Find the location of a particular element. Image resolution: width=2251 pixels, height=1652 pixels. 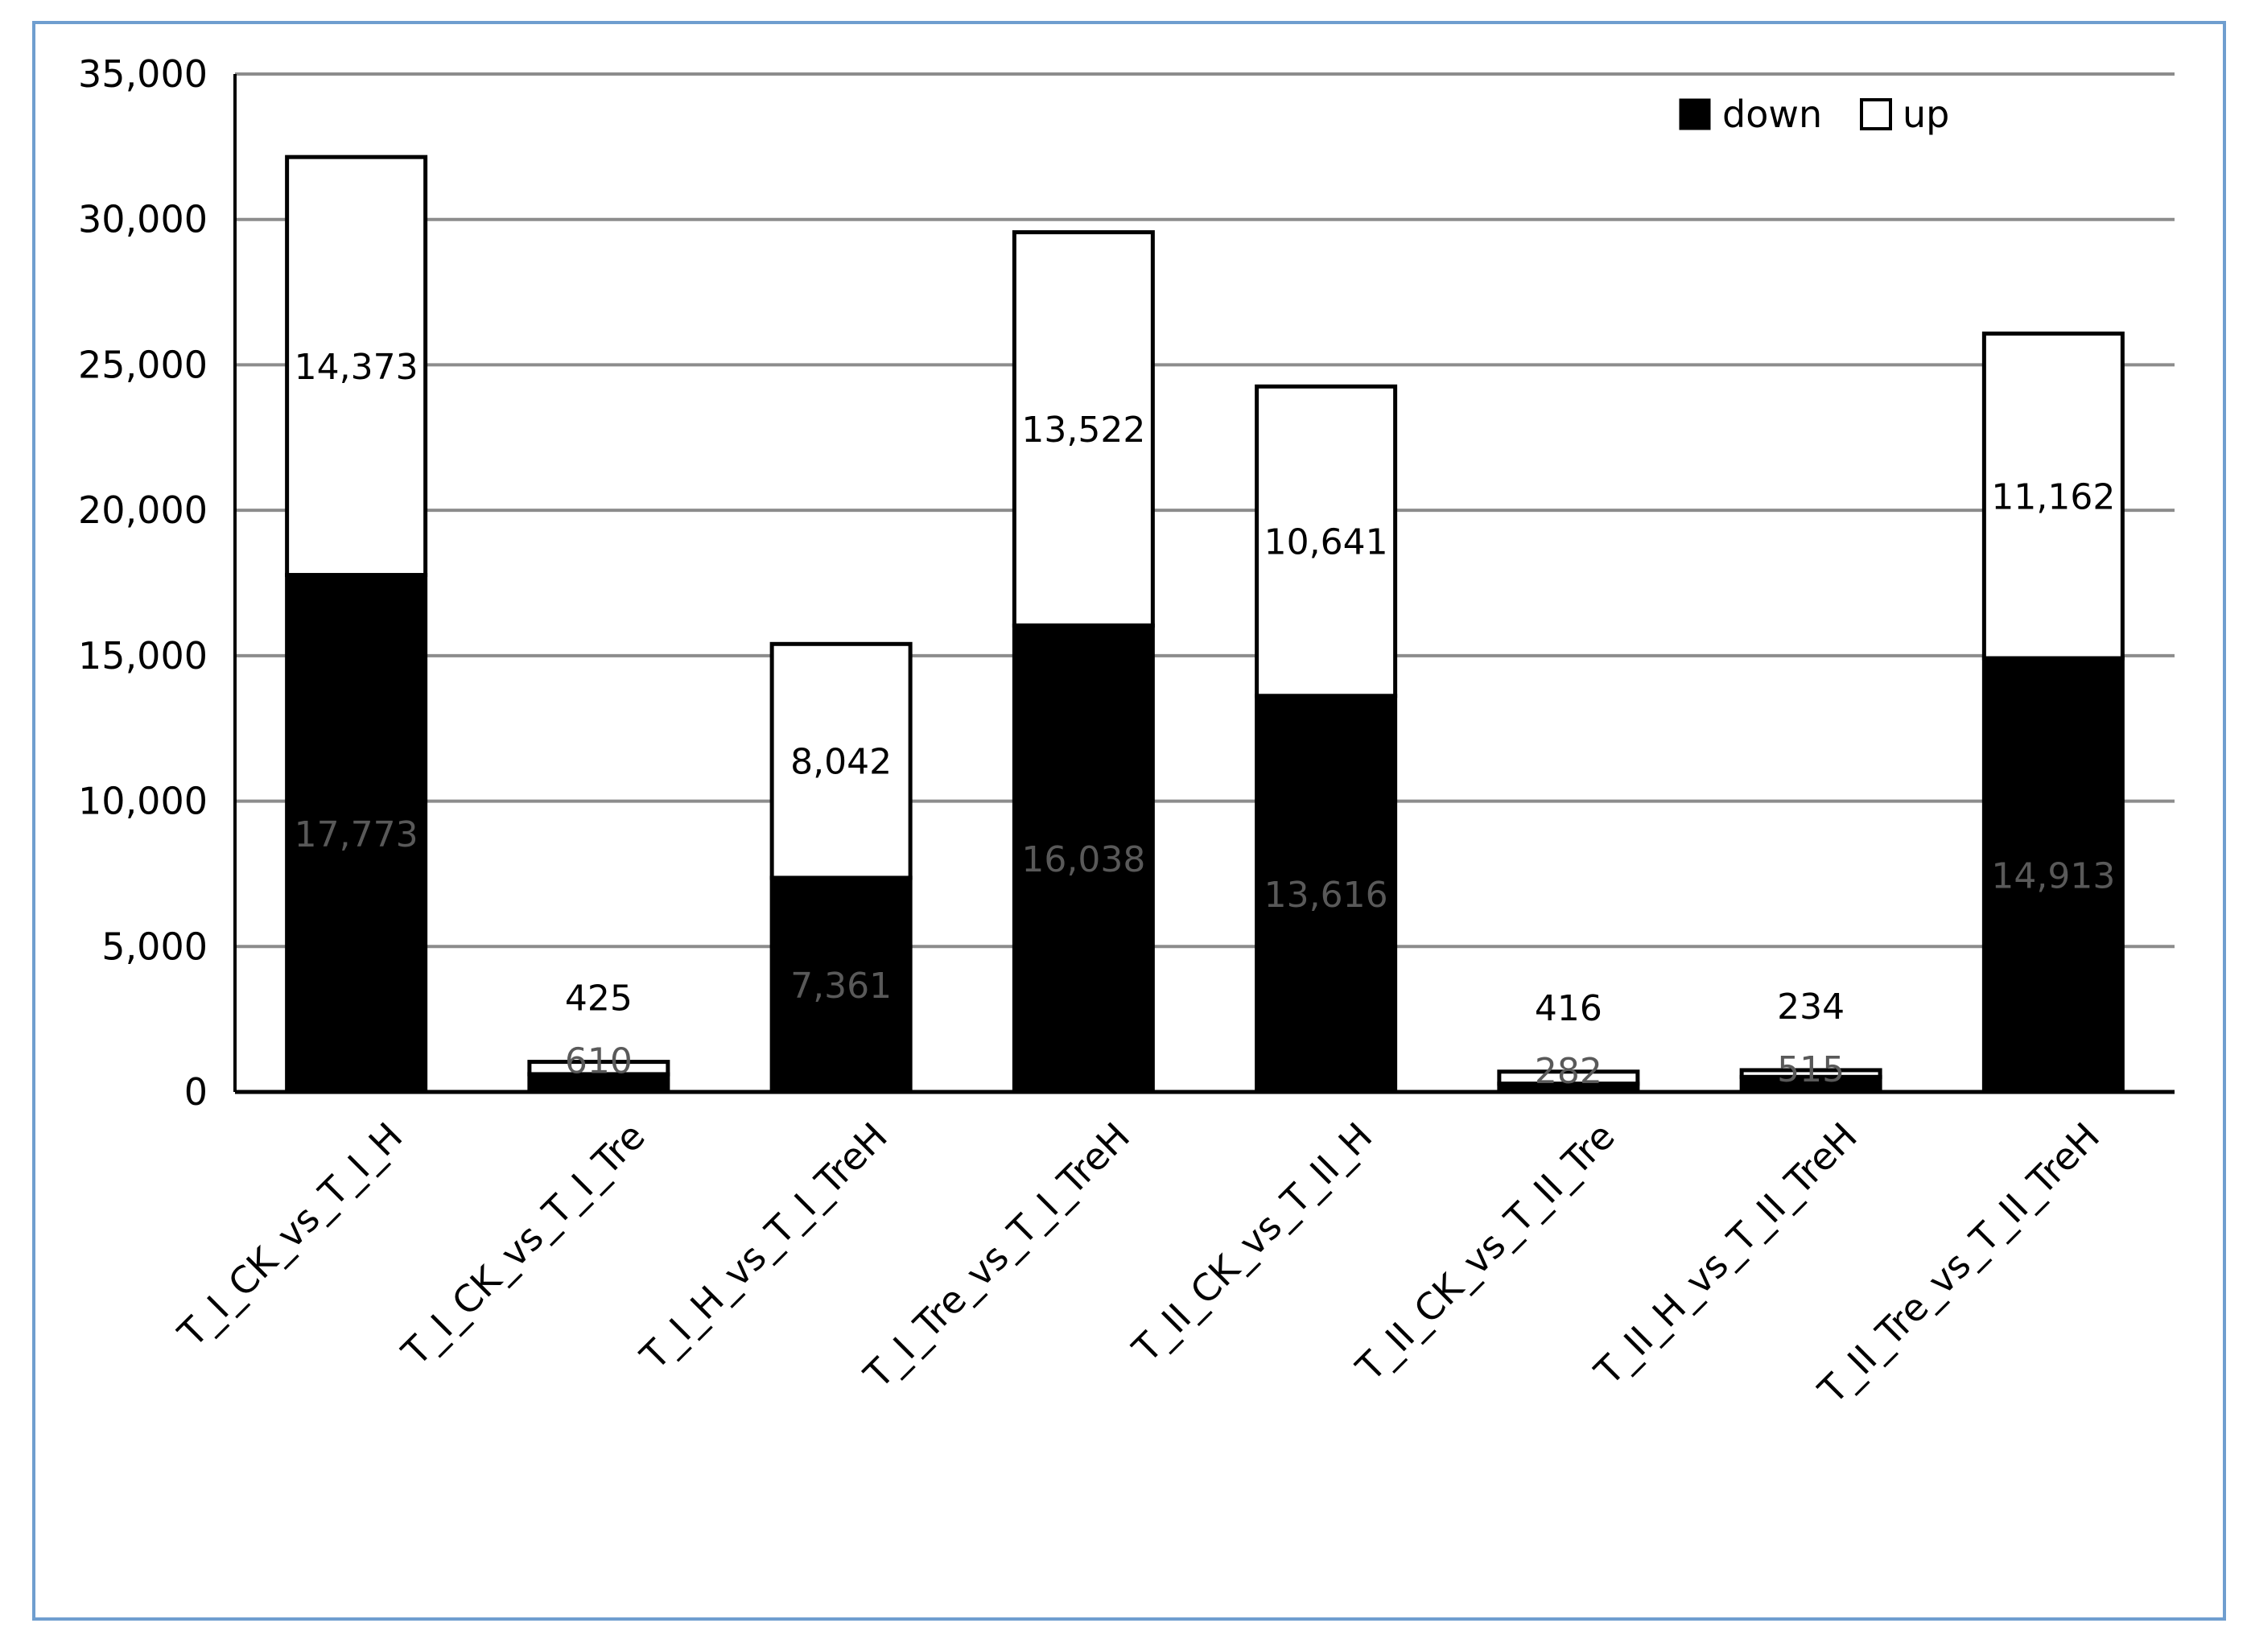

x-category-label: T_II_CK_vs_T_II_H is located at coordinates (1252, 1242).